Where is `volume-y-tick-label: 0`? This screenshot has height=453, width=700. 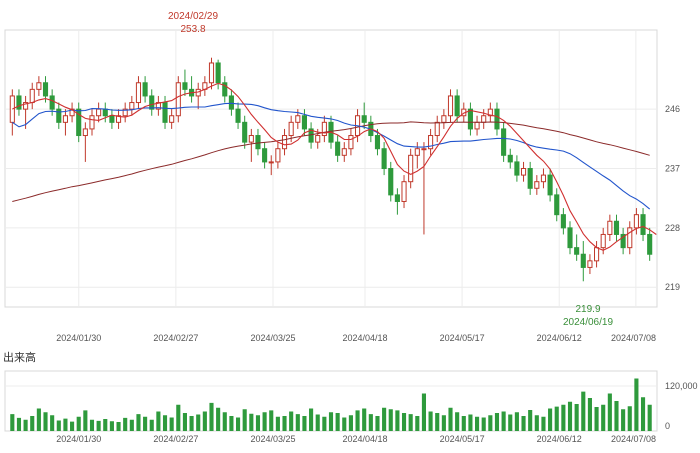 volume-y-tick-label: 0 is located at coordinates (667, 426).